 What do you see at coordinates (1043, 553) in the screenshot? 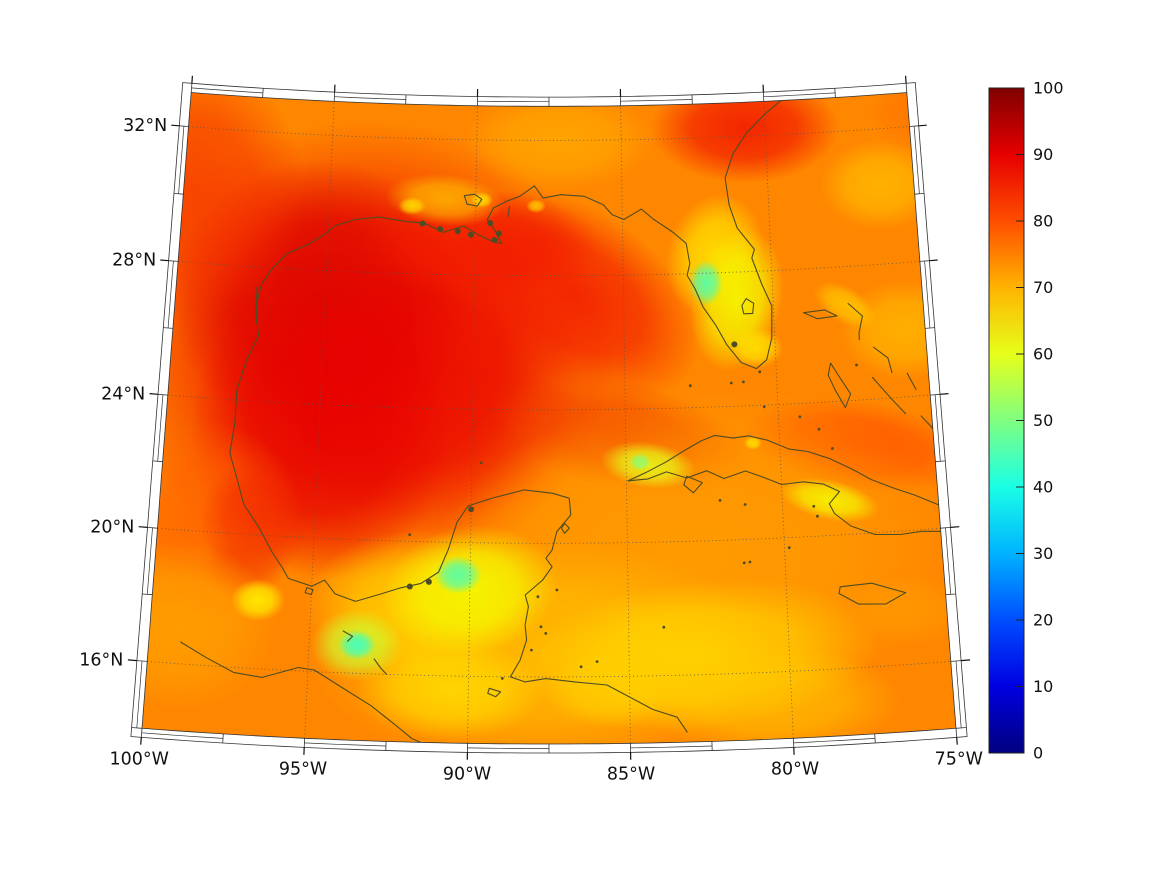
I see `colorbar-tick-label: 30` at bounding box center [1043, 553].